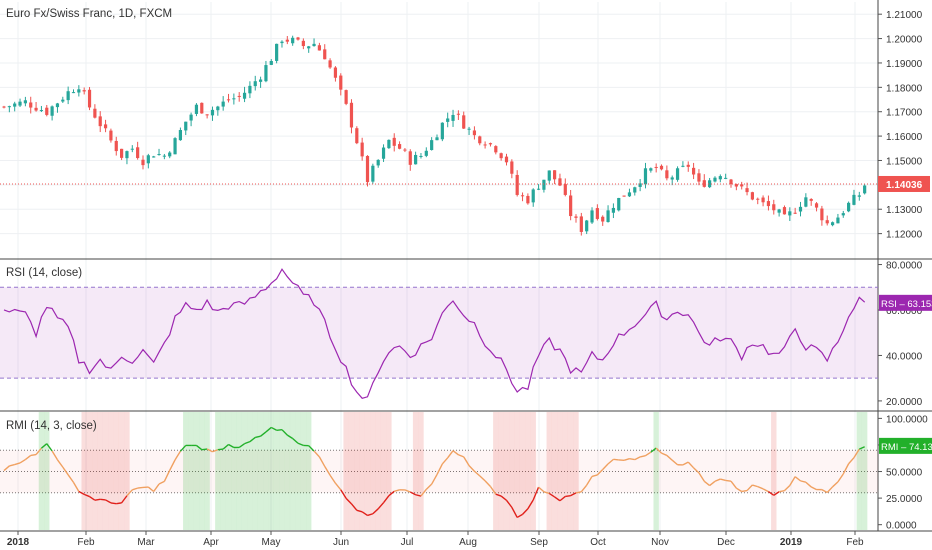 The width and height of the screenshot is (932, 550). I want to click on rsi-tick-label: 40.0000, so click(904, 356).